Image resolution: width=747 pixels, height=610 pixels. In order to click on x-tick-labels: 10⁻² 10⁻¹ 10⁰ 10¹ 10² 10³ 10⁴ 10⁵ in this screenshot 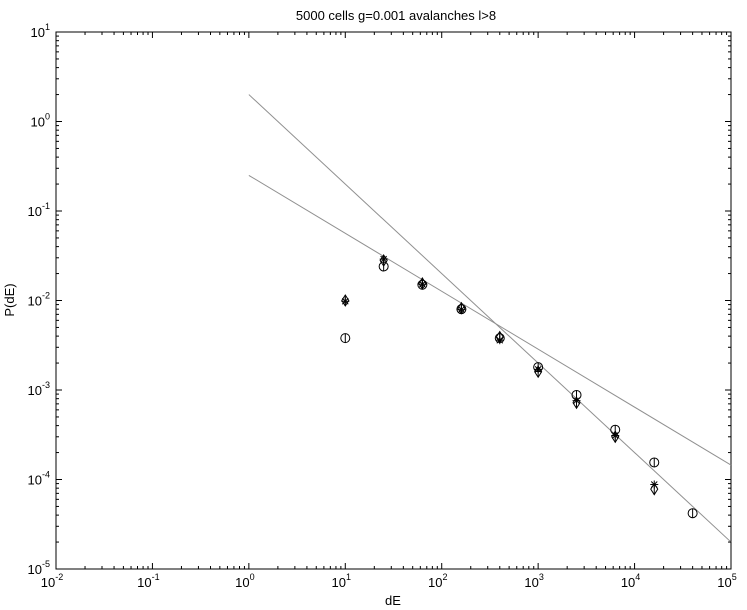, I will do `click(389, 581)`.